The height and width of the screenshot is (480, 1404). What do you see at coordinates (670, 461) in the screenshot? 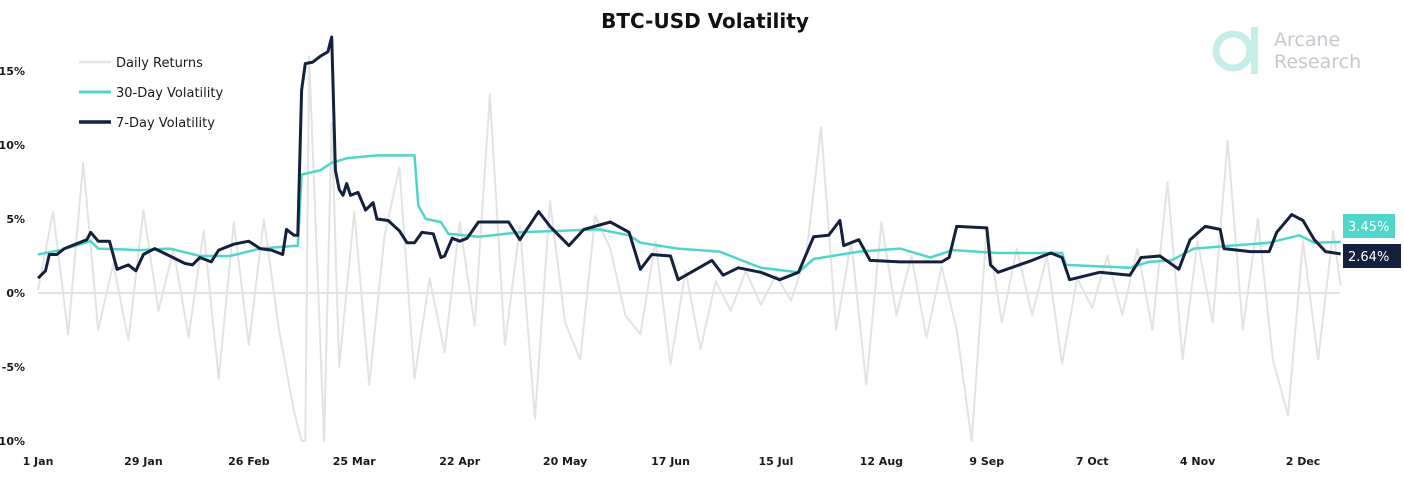
I see `x-tick-label: 17 Jun` at bounding box center [670, 461].